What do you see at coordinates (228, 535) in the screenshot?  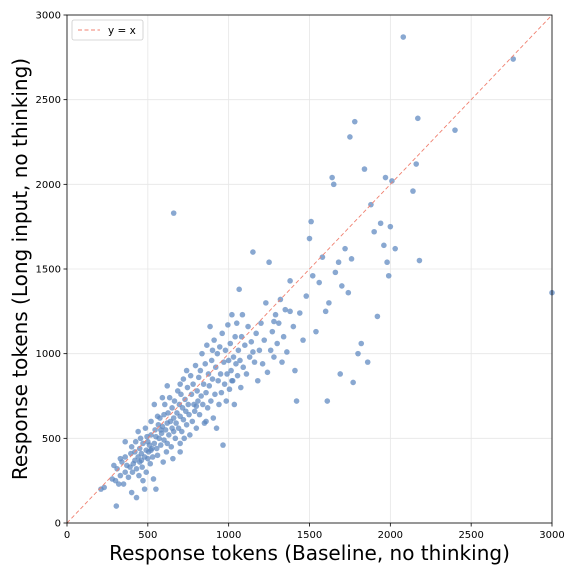 I see `x-tick-label: 1000` at bounding box center [228, 535].